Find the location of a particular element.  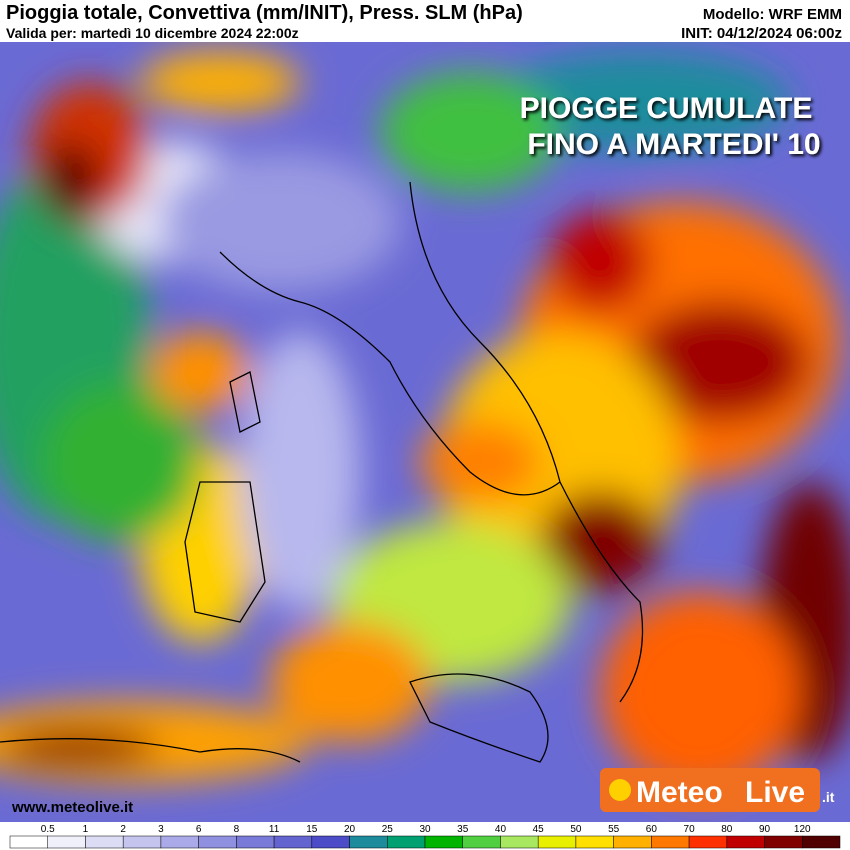

legend-label: 45 is located at coordinates (539, 829).